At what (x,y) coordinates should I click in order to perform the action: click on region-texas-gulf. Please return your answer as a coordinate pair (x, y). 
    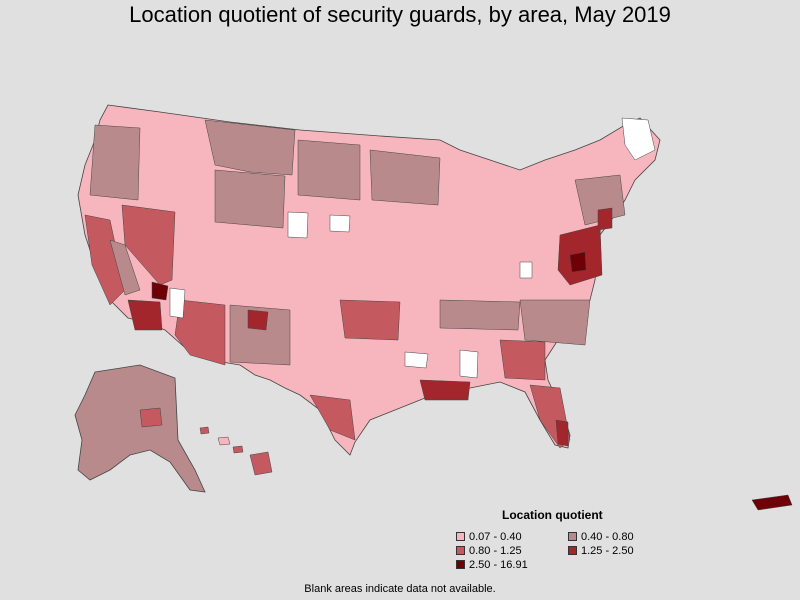
    Looking at the image, I should click on (332, 417).